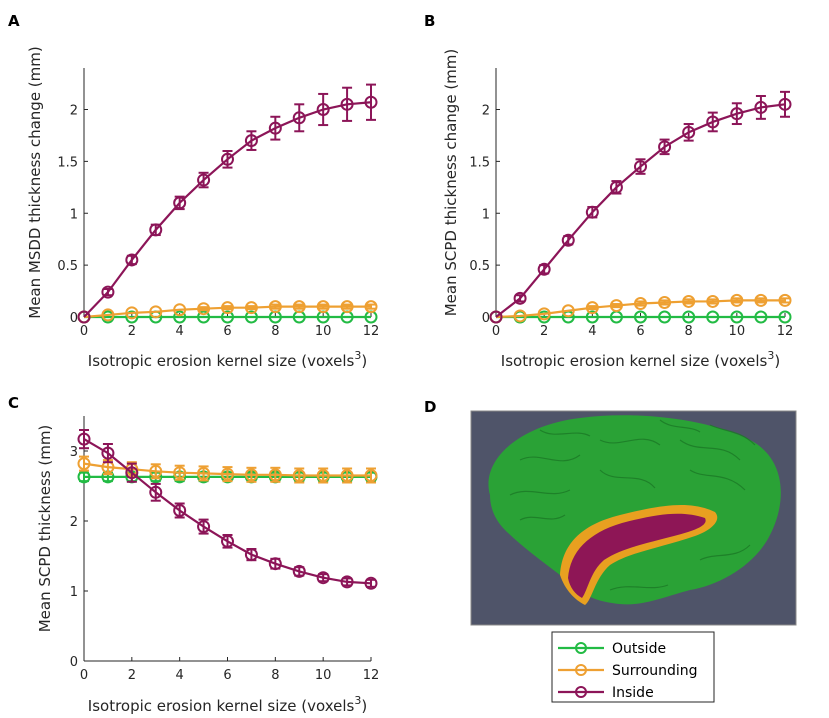 The width and height of the screenshot is (829, 718). What do you see at coordinates (430, 407) in the screenshot?
I see `panel-label-d: D` at bounding box center [430, 407].